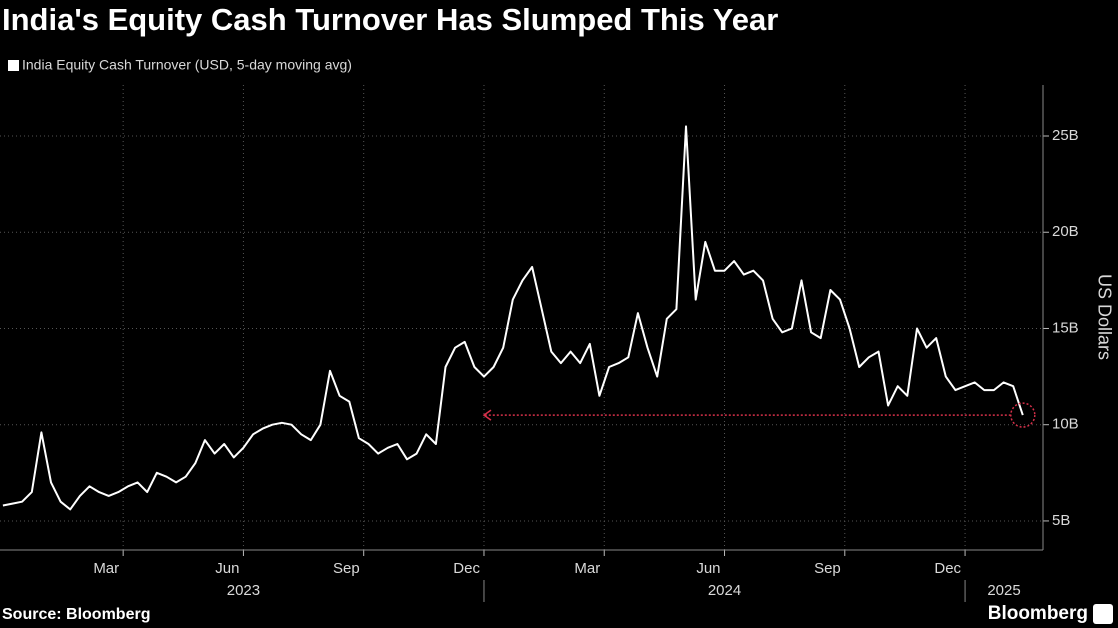 The height and width of the screenshot is (628, 1118). I want to click on brand-icon, so click(1103, 614).